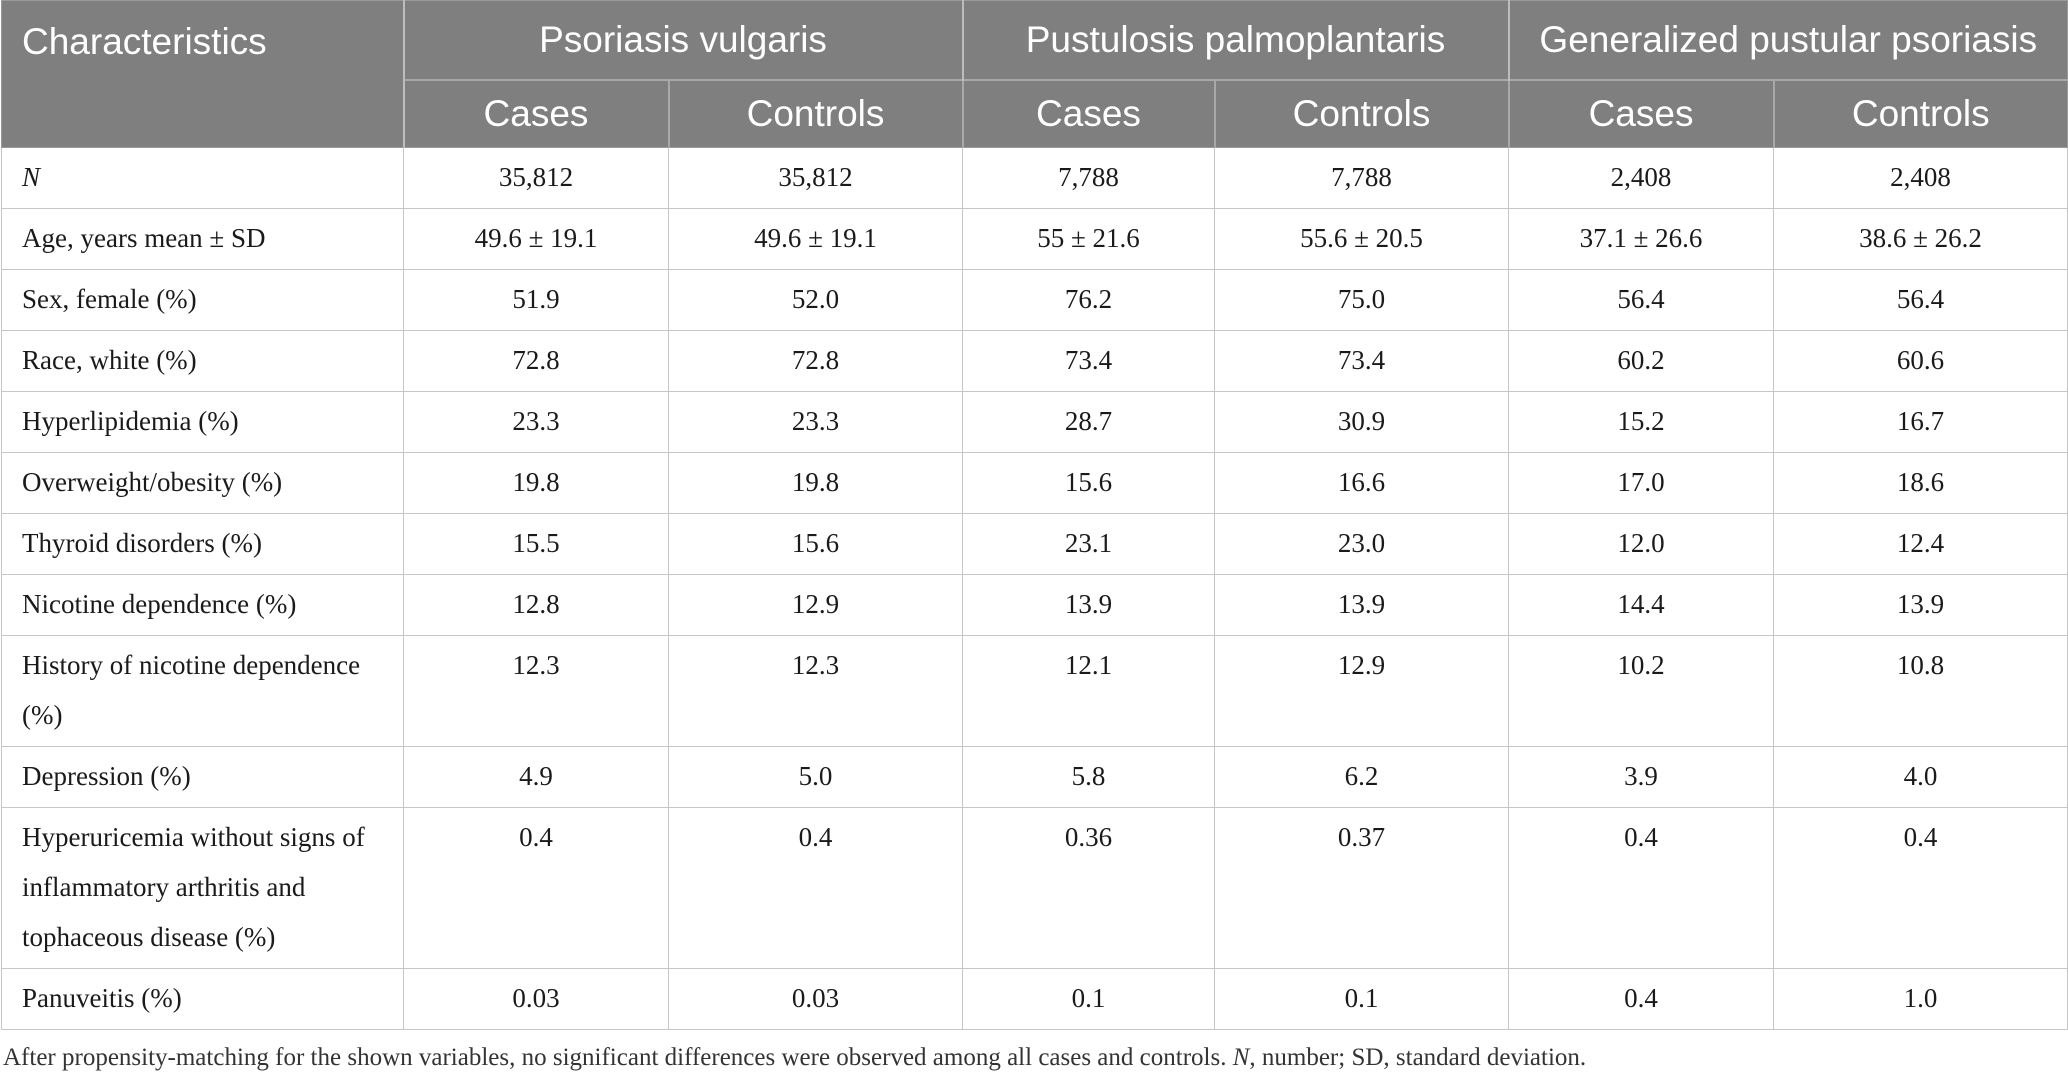  What do you see at coordinates (1361, 888) in the screenshot?
I see `table-cell: 0.37` at bounding box center [1361, 888].